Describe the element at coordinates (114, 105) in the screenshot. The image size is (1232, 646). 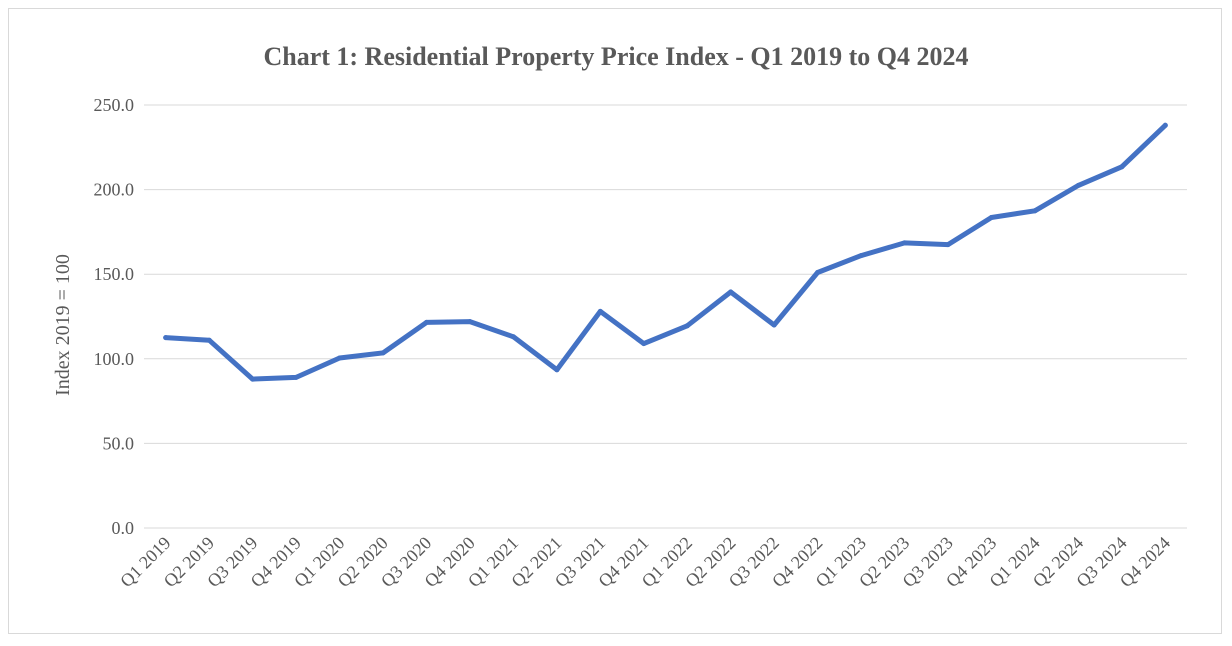
I see `y-tick-label: 250.0` at that location.